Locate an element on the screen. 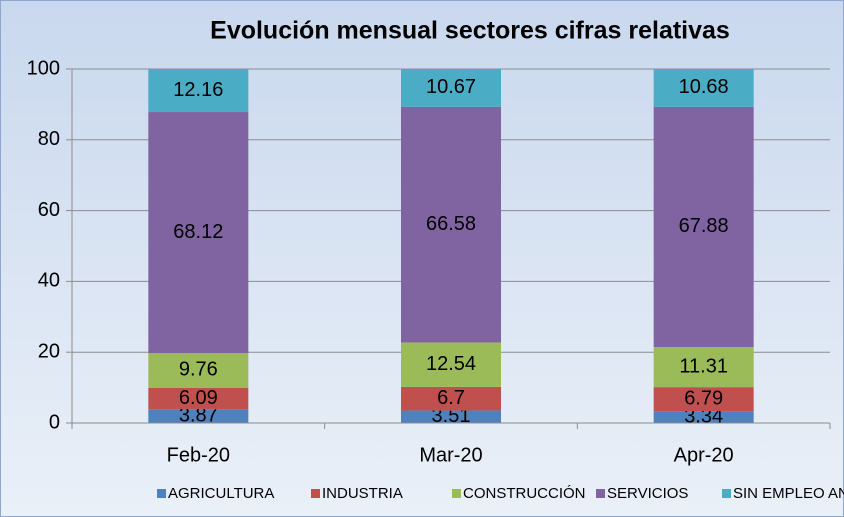  data-label: 11.31 is located at coordinates (703, 366).